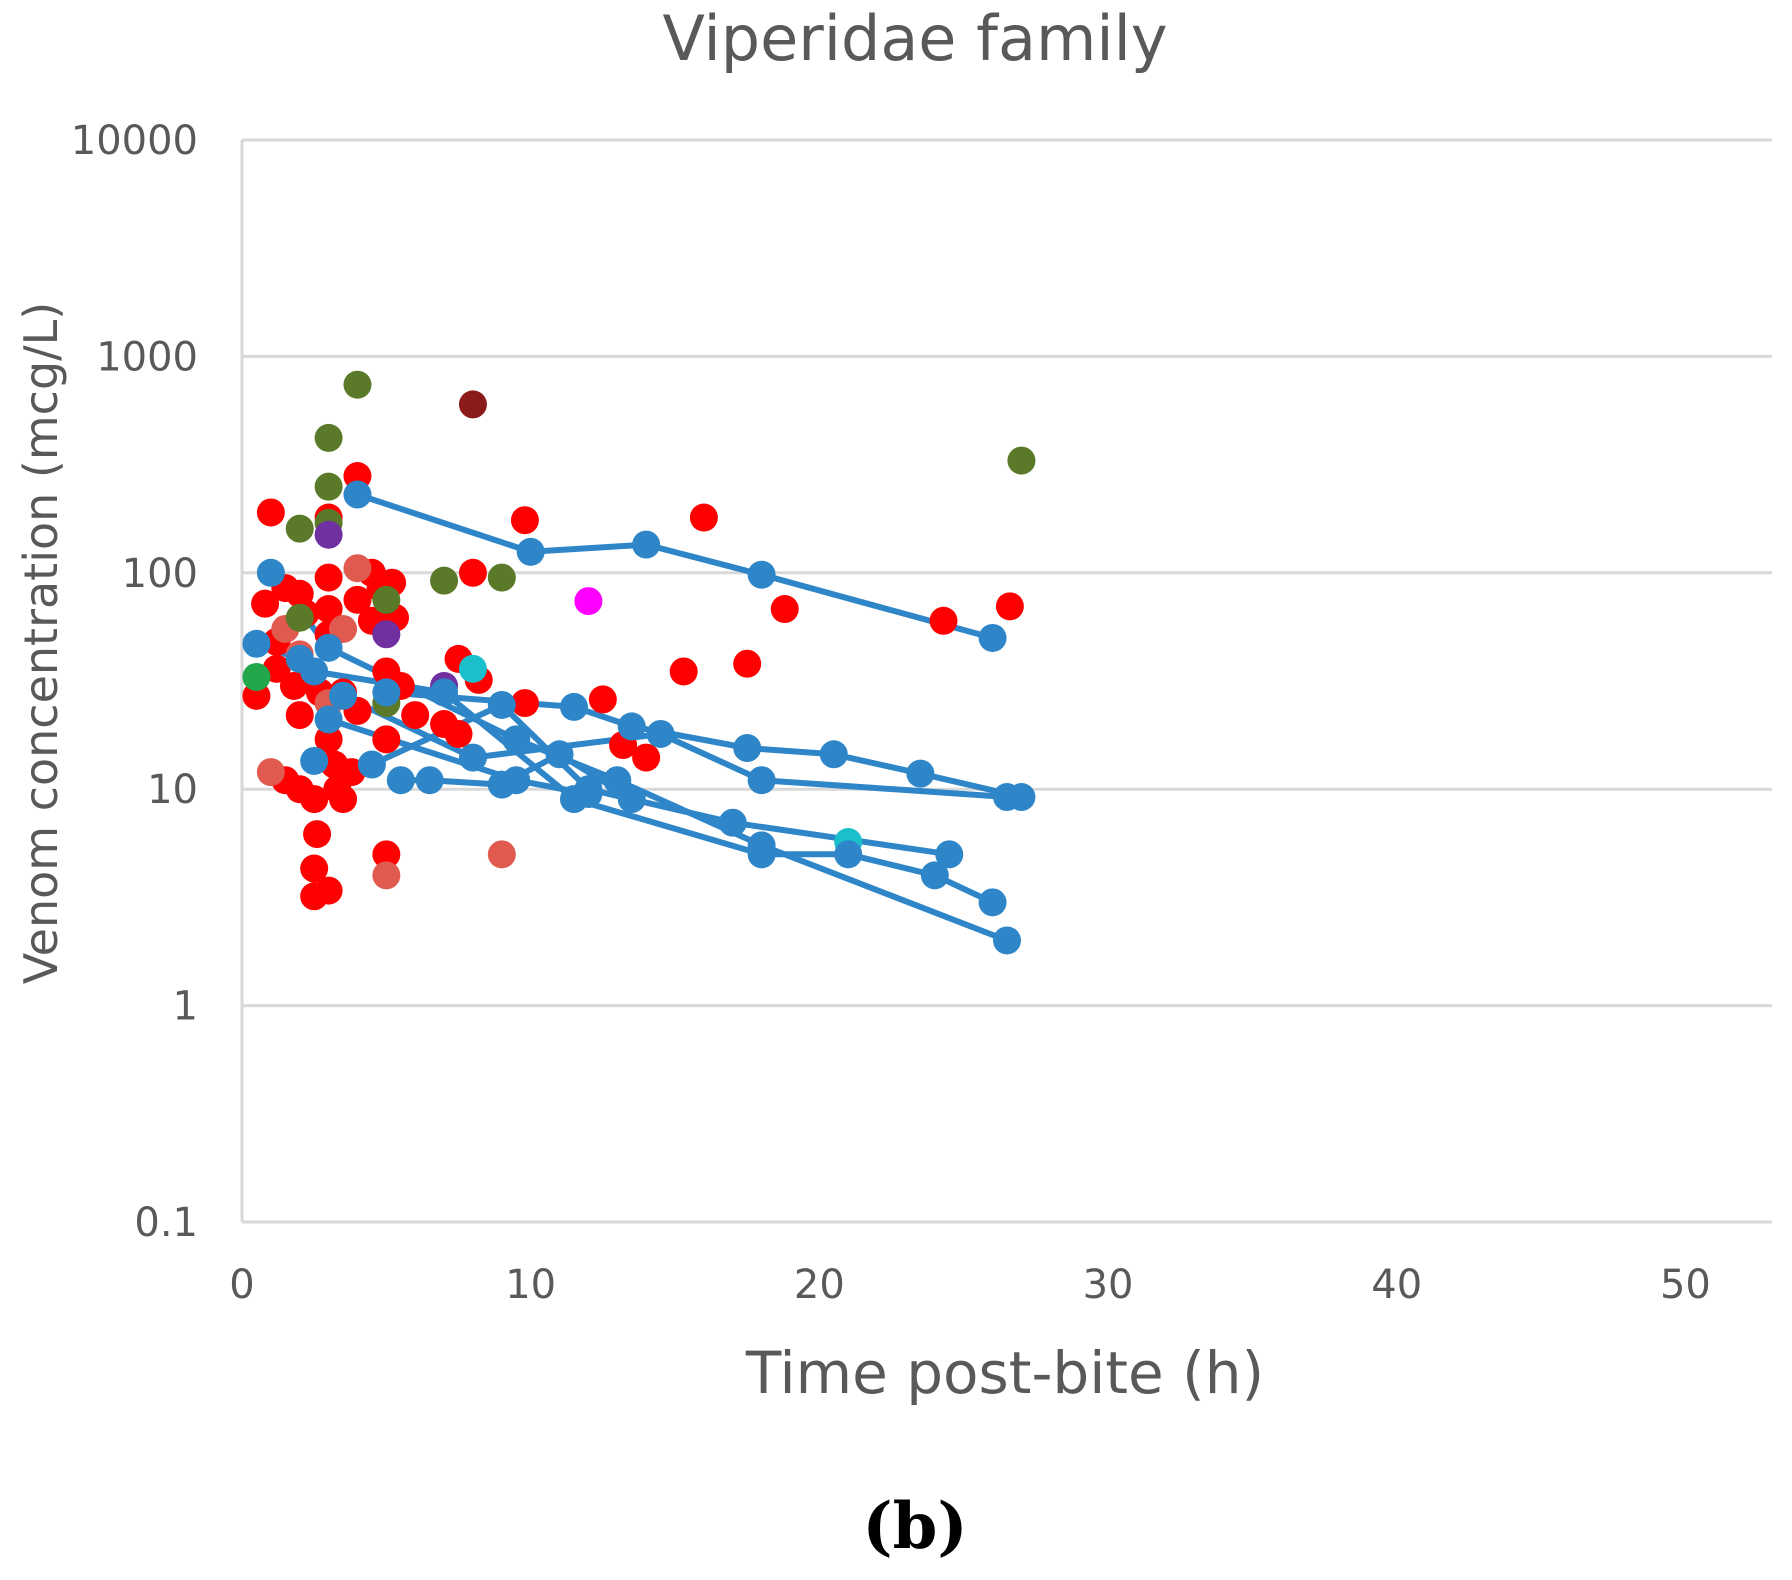 The height and width of the screenshot is (1580, 1792). I want to click on y-axis-title: Venom concentration (mcg/L), so click(41, 643).